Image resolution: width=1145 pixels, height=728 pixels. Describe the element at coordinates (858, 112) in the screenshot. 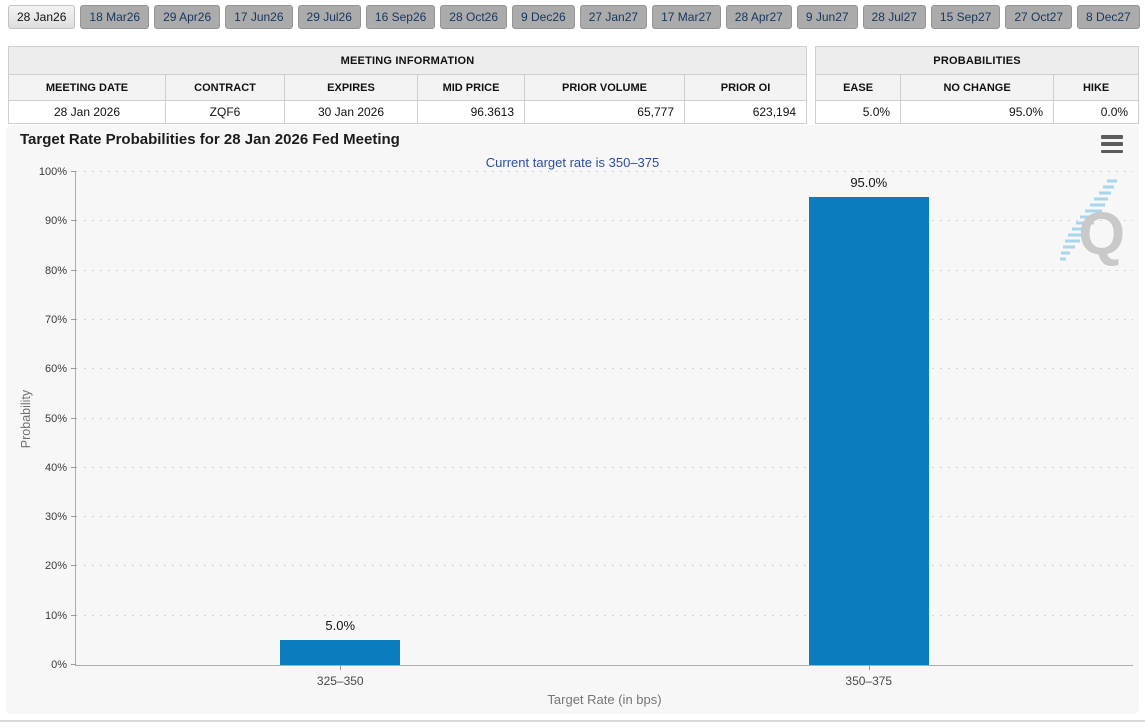

I see `ease-value: 5.0%` at that location.